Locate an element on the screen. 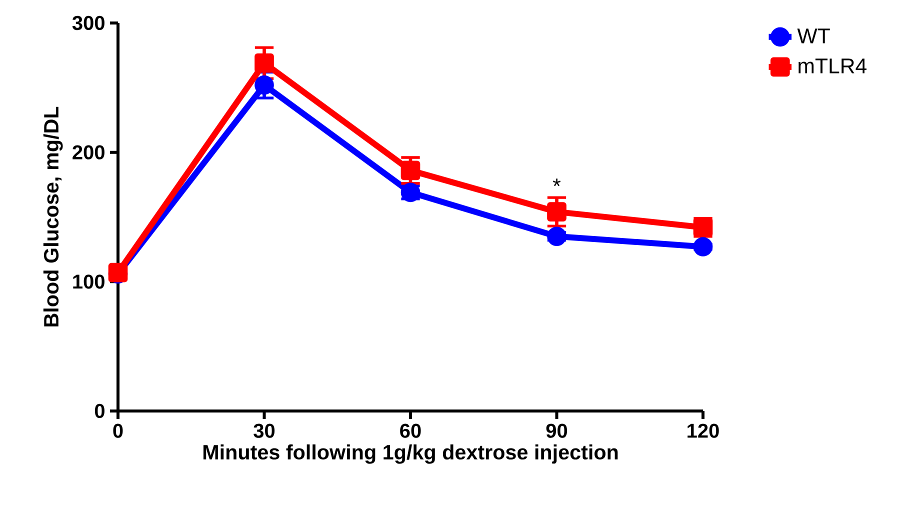 This screenshot has width=911, height=505. x-tick-label: 30 is located at coordinates (264, 431).